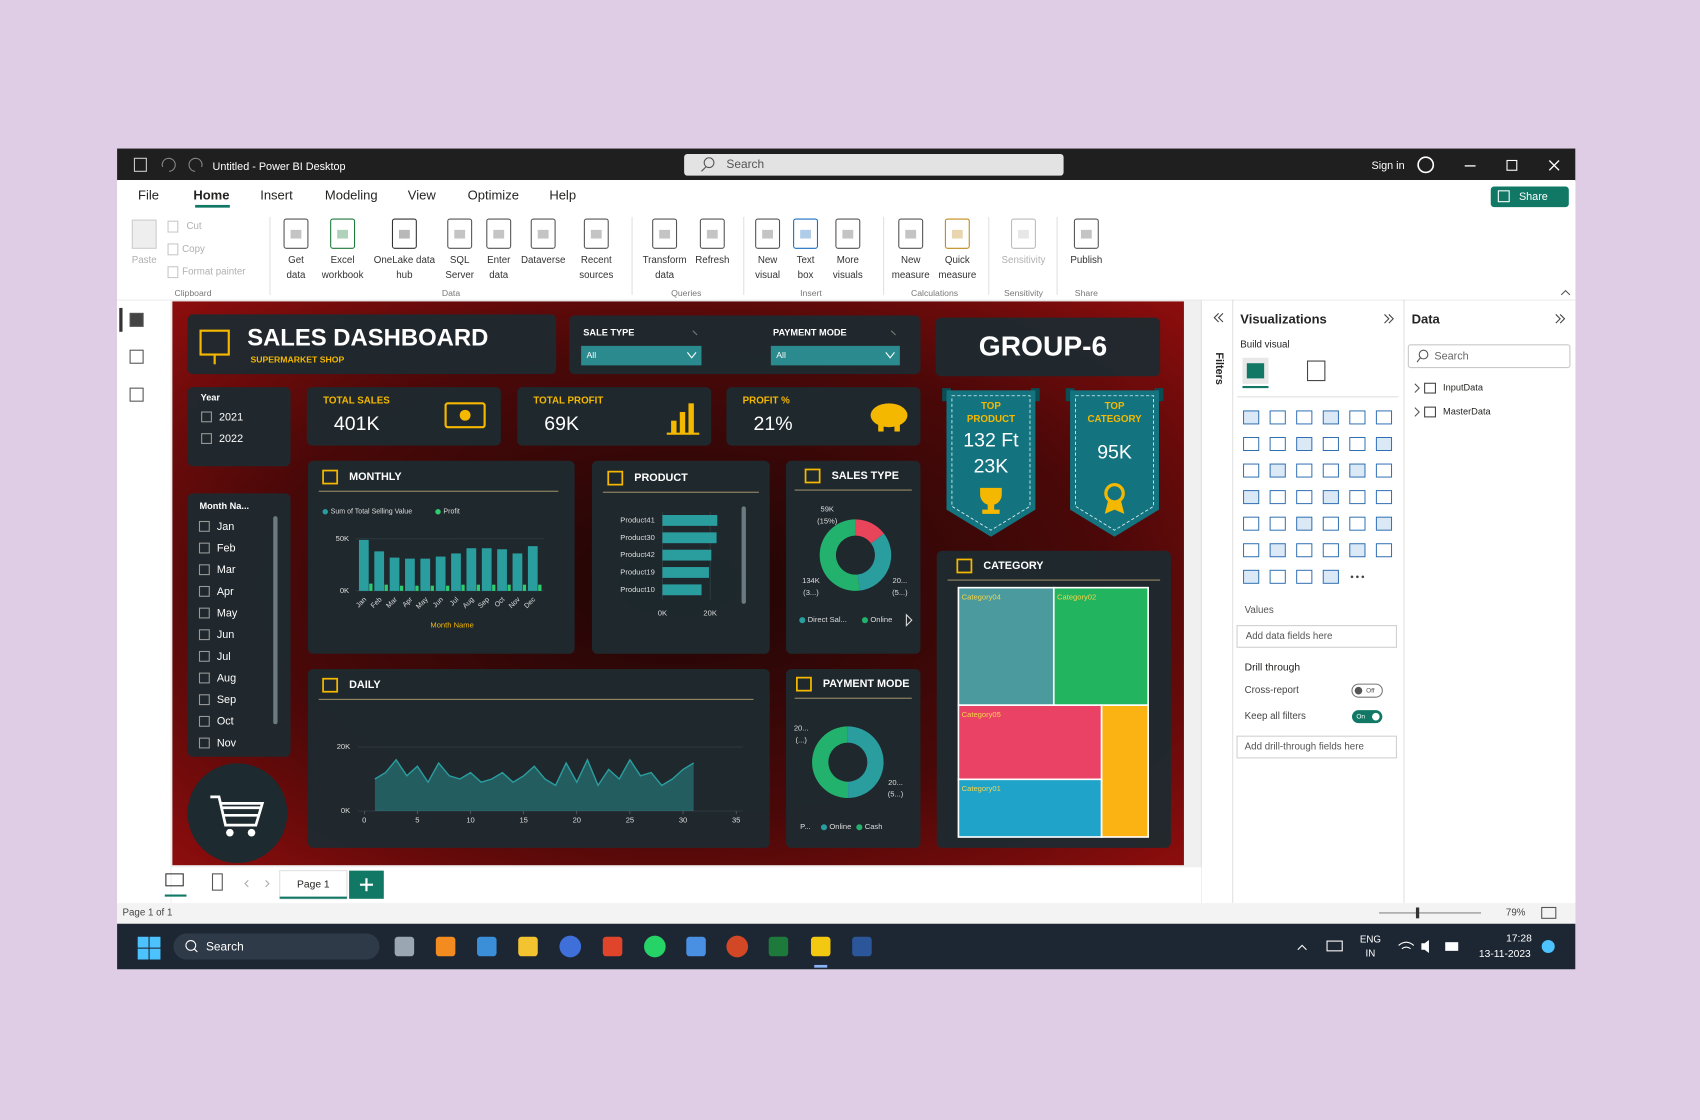 The height and width of the screenshot is (1120, 1700). What do you see at coordinates (543, 260) in the screenshot?
I see `ribbon-button: Dataverse` at bounding box center [543, 260].